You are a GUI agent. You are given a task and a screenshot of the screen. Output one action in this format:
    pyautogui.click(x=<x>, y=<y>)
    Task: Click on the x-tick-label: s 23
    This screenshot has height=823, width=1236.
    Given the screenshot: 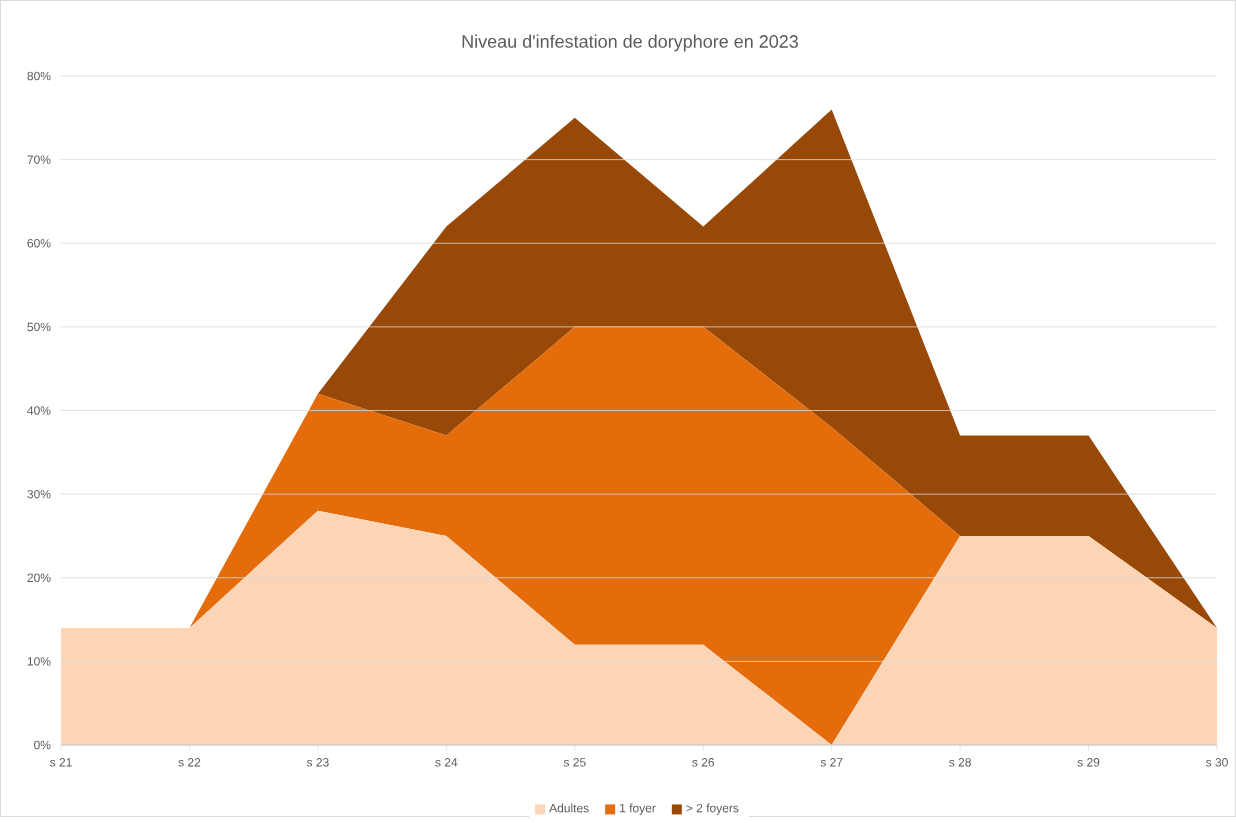 What is the action you would take?
    pyautogui.click(x=317, y=762)
    